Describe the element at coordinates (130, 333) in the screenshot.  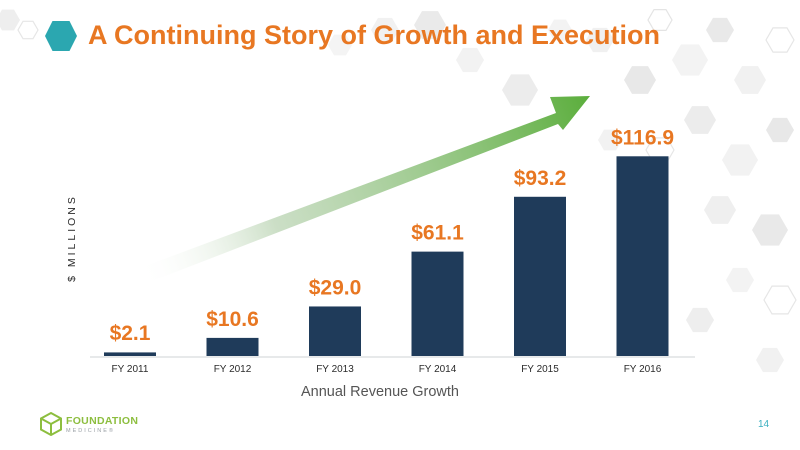
I see `value-label: $2.1` at that location.